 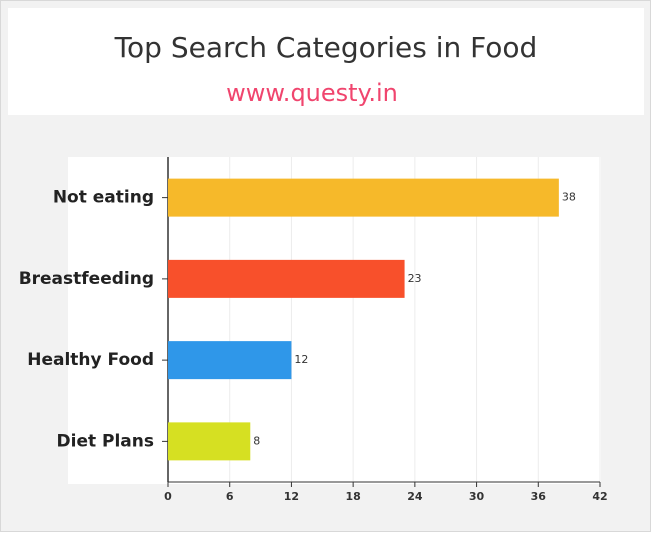 What do you see at coordinates (352, 496) in the screenshot?
I see `x-tick-label: 18` at bounding box center [352, 496].